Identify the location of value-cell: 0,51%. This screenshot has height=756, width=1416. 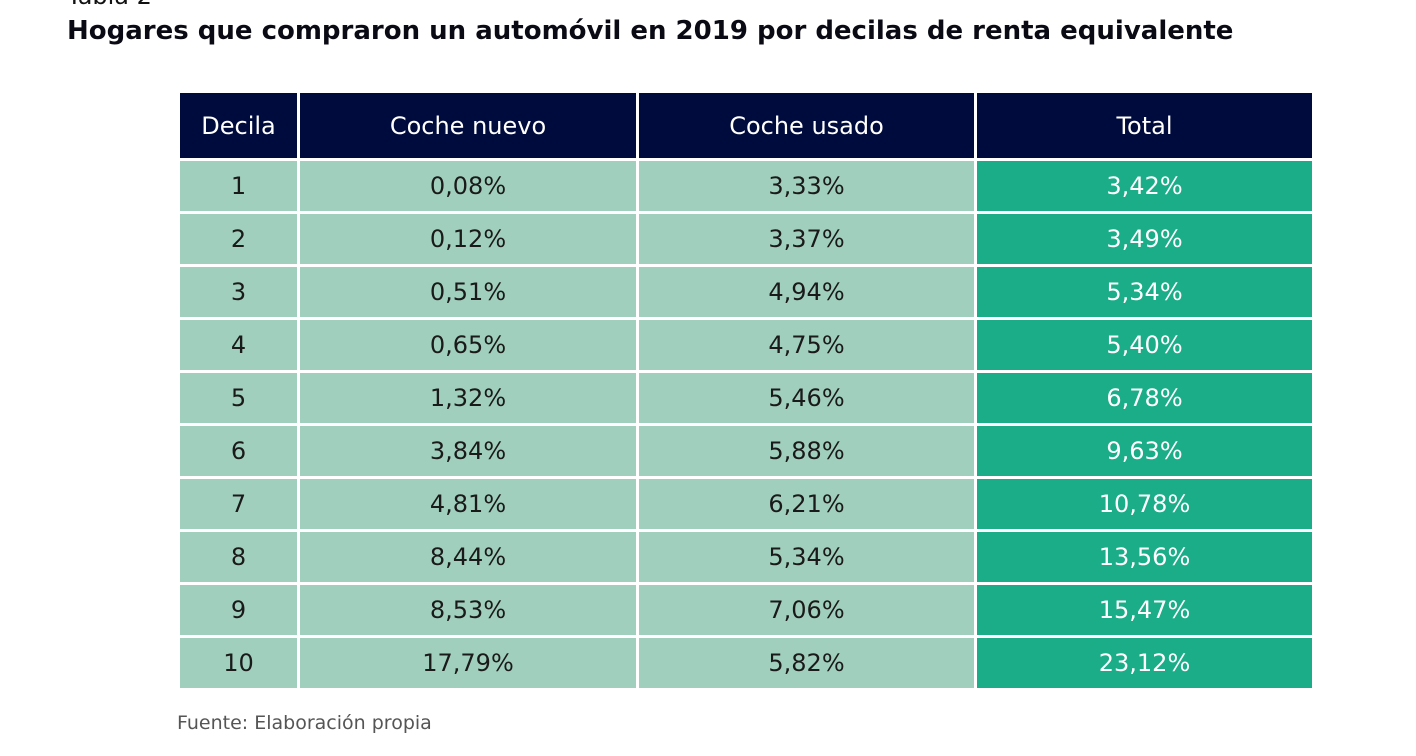
(468, 292).